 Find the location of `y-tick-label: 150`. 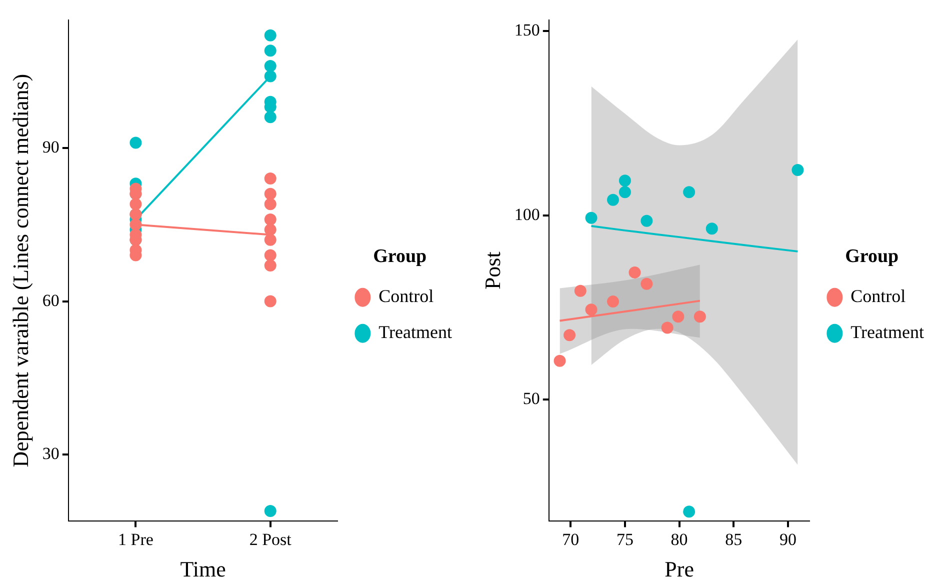

y-tick-label: 150 is located at coordinates (527, 30).